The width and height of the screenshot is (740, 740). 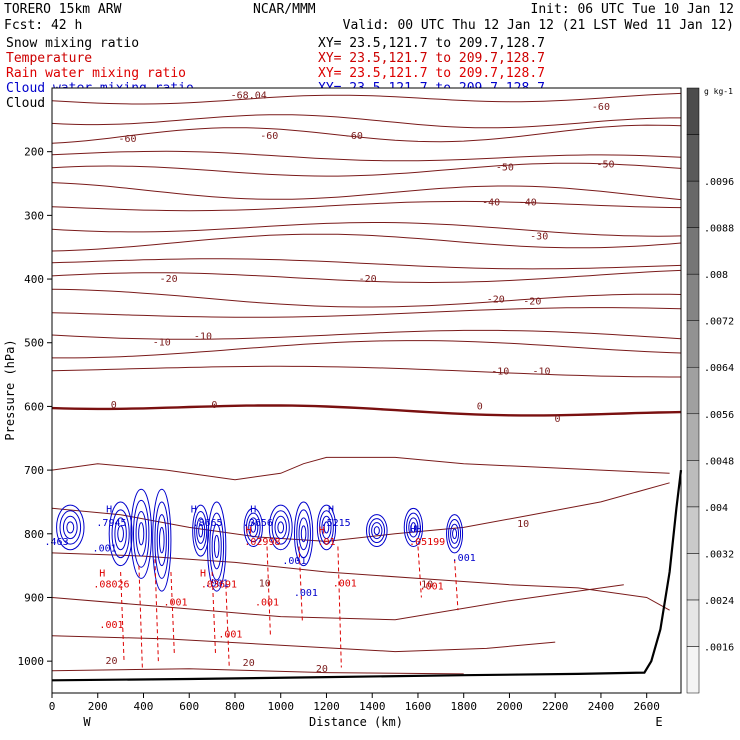 What do you see at coordinates (284, 9) in the screenshot?
I see `center-title: NCAR/MMM` at bounding box center [284, 9].